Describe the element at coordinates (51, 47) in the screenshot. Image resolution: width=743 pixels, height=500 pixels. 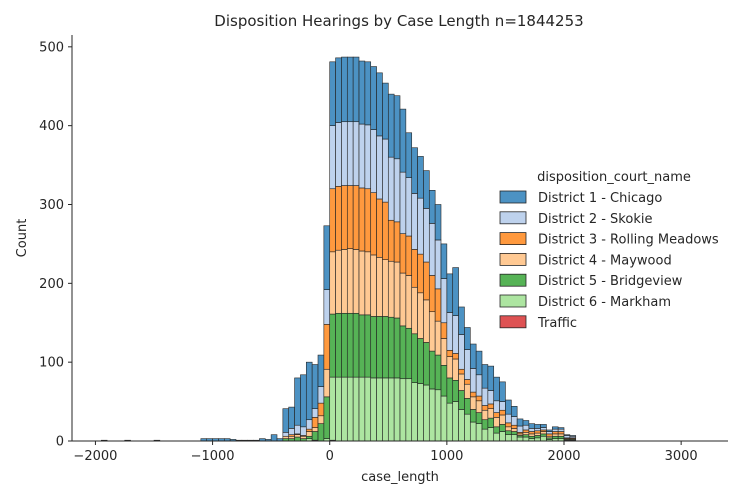
I see `y-tick-label: 500` at that location.